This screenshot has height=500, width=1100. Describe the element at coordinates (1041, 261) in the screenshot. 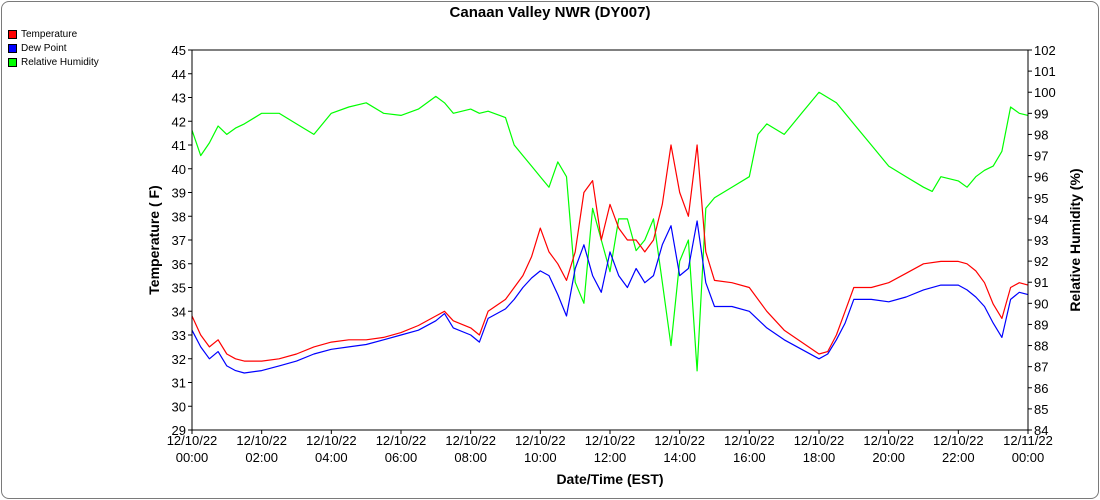

I see `y-right-tick-label: 92` at that location.